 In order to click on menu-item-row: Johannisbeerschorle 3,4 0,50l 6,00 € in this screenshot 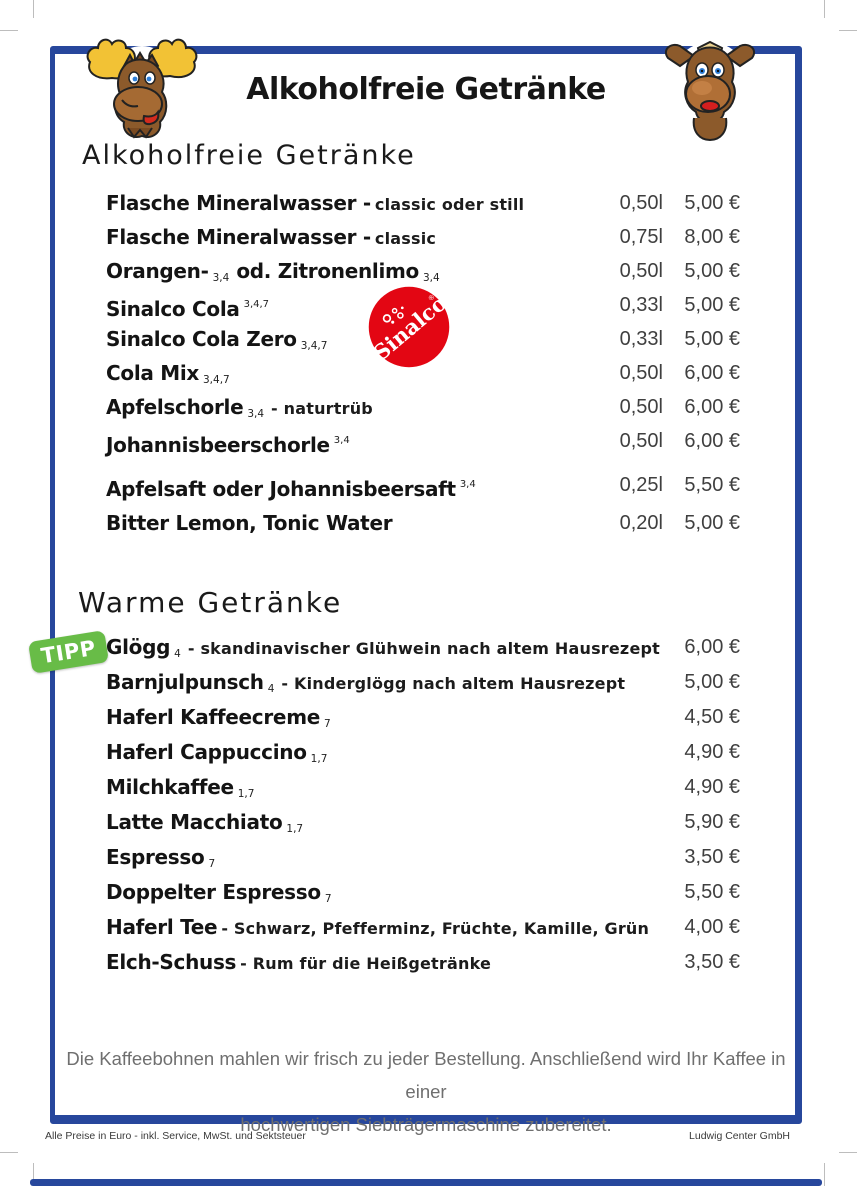, I will do `click(423, 441)`.